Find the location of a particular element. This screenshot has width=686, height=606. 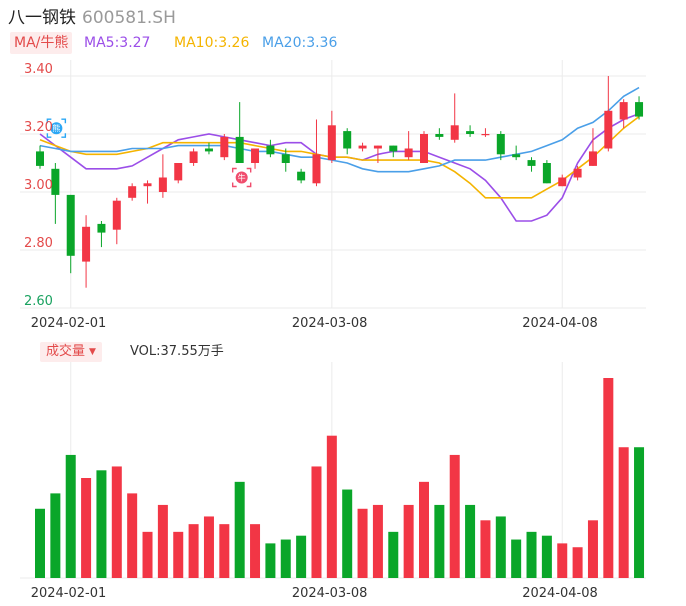

volume-date-label: 2024-03-08 is located at coordinates (330, 593).